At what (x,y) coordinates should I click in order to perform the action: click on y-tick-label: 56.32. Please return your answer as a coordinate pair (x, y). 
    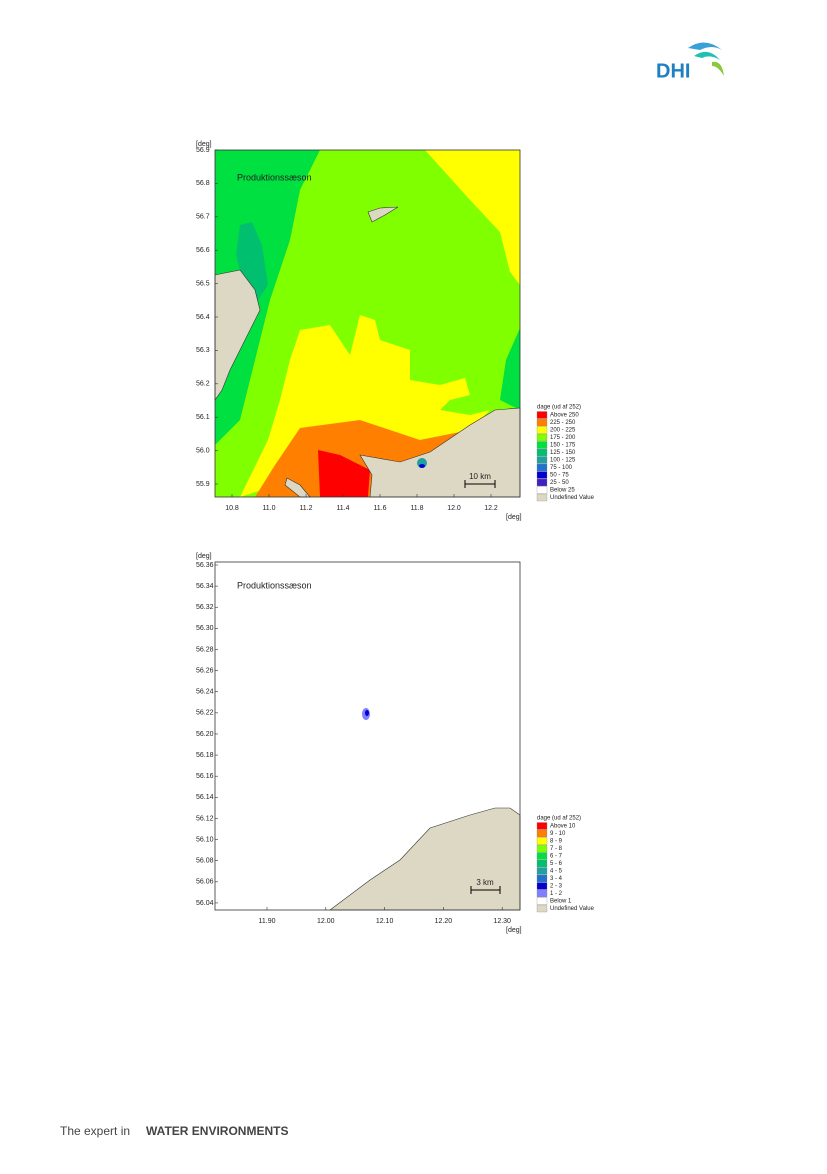
    Looking at the image, I should click on (205, 607).